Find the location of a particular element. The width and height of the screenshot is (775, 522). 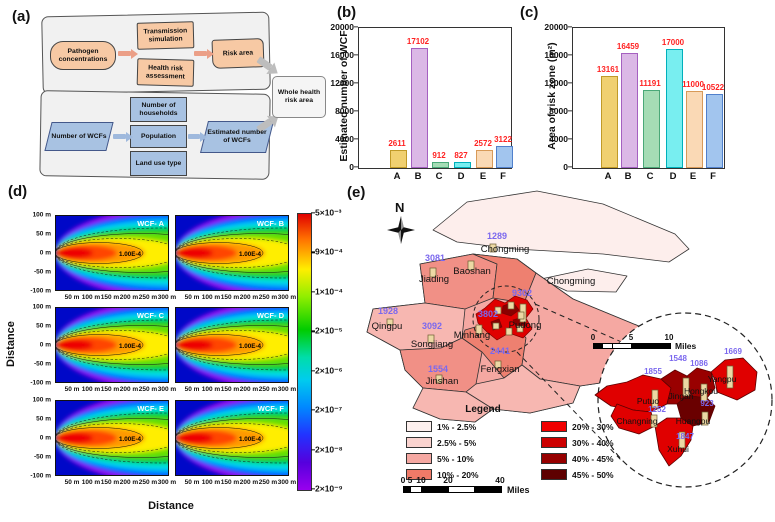

map-legend-title: Legend is located at coordinates (483, 409).